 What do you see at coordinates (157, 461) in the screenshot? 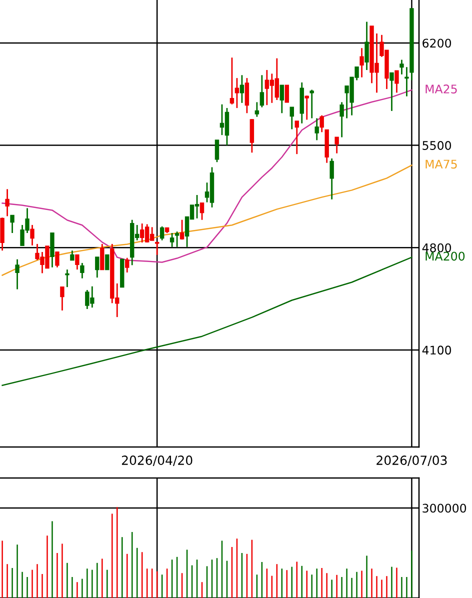
I see `x-tick-label: 2026/04/20` at bounding box center [157, 461].